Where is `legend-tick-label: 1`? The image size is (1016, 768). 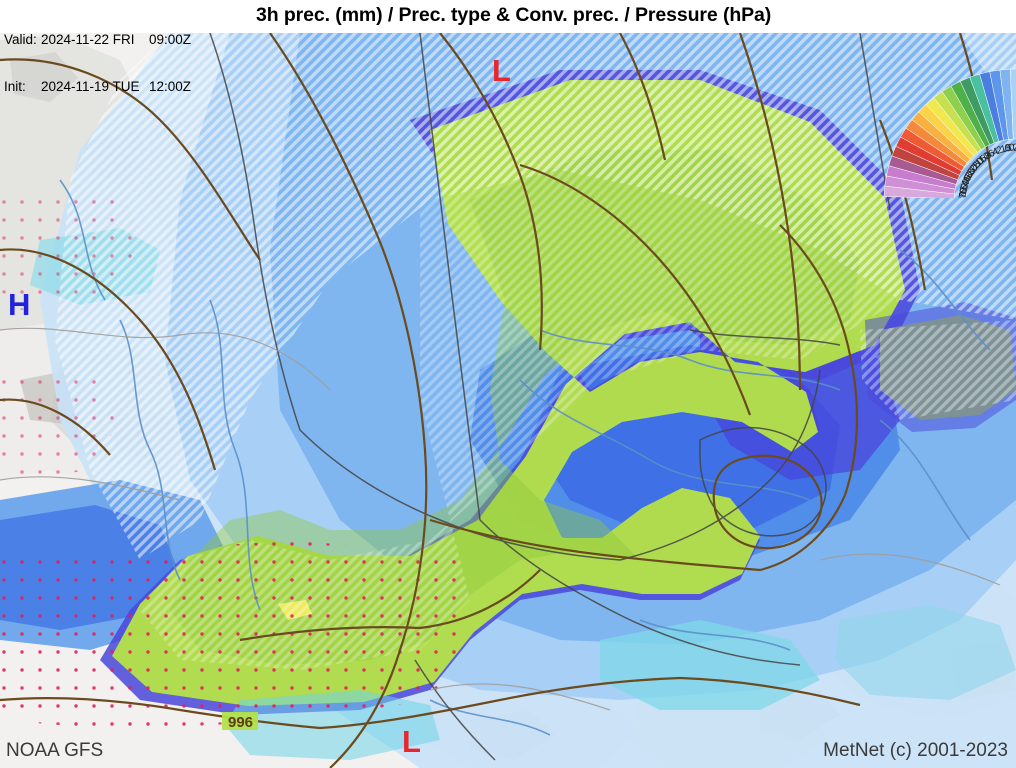 legend-tick-label: 1 is located at coordinates (1003, 150).